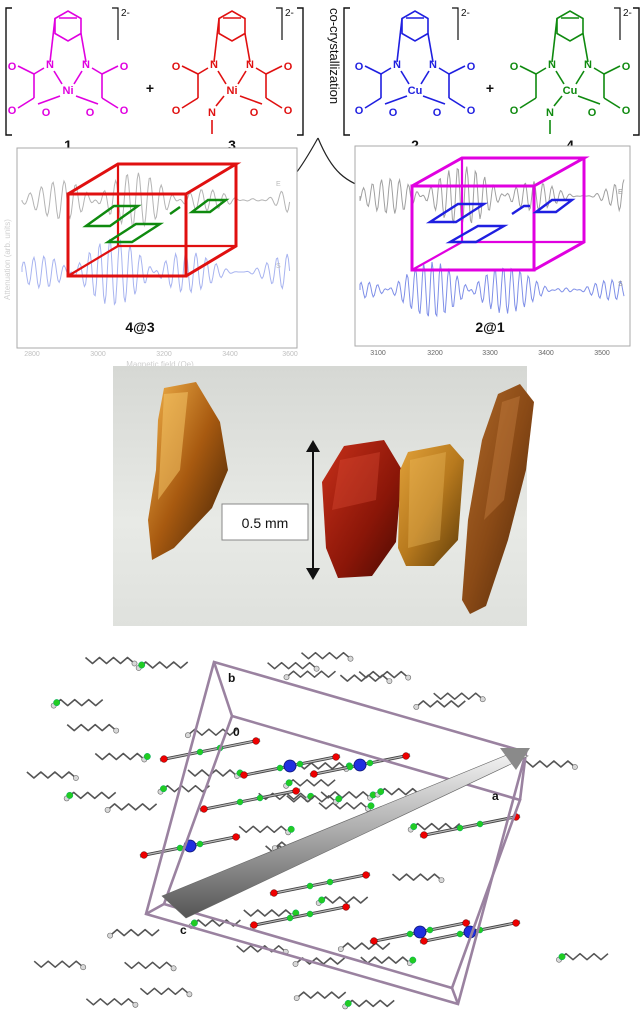 This screenshot has width=643, height=1024. What do you see at coordinates (346, 71) in the screenshot?
I see `right-open-bracket` at bounding box center [346, 71].